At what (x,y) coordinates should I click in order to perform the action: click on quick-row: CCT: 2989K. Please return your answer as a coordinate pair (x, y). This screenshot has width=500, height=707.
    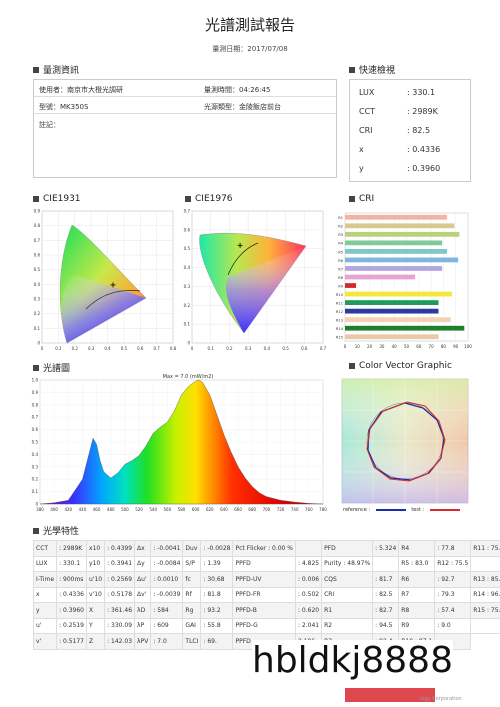
    Looking at the image, I should click on (398, 111).